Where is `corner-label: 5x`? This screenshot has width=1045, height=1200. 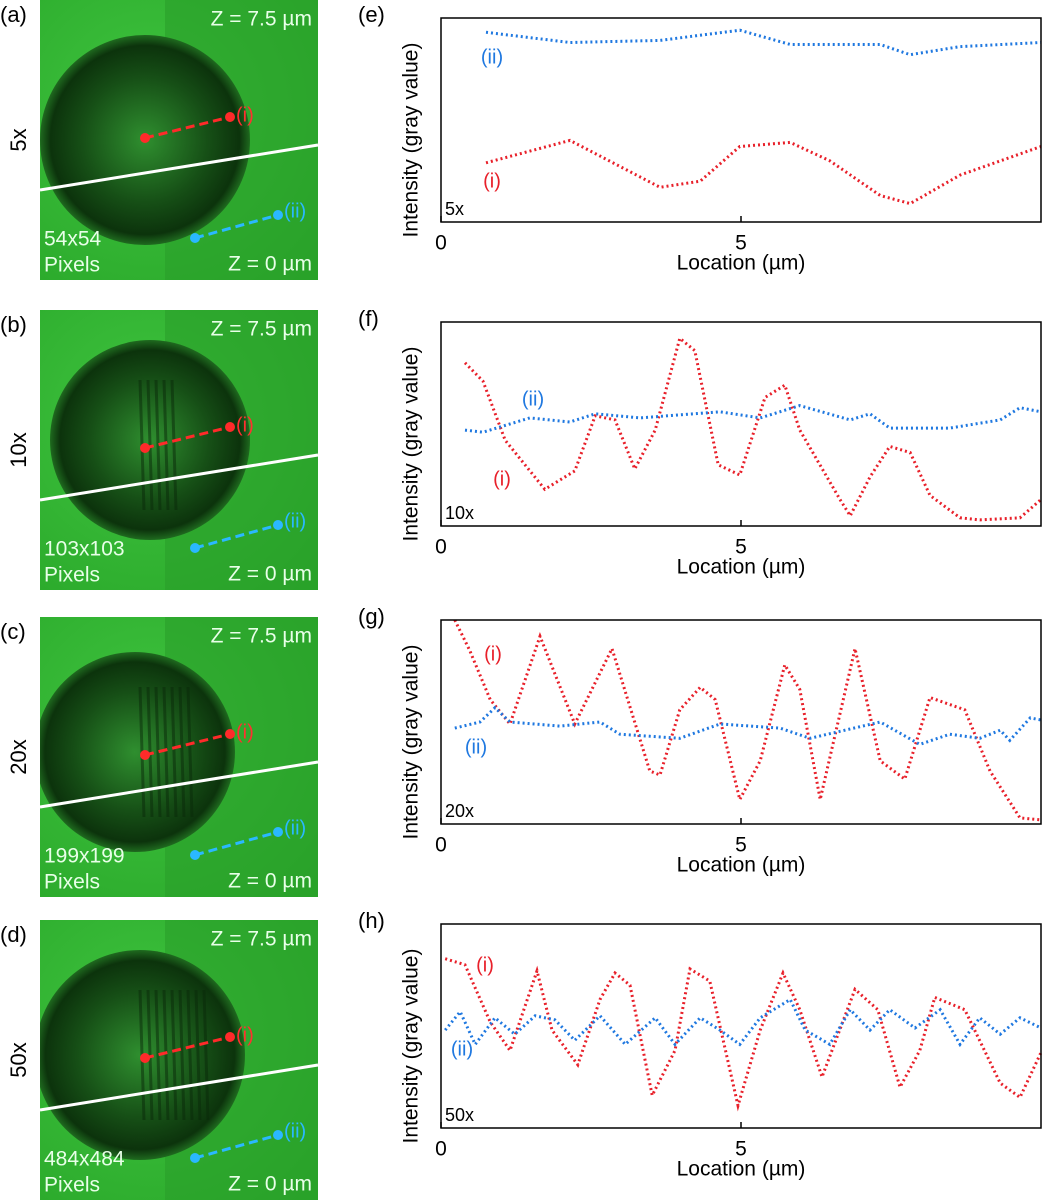 corner-label: 5x is located at coordinates (454, 209).